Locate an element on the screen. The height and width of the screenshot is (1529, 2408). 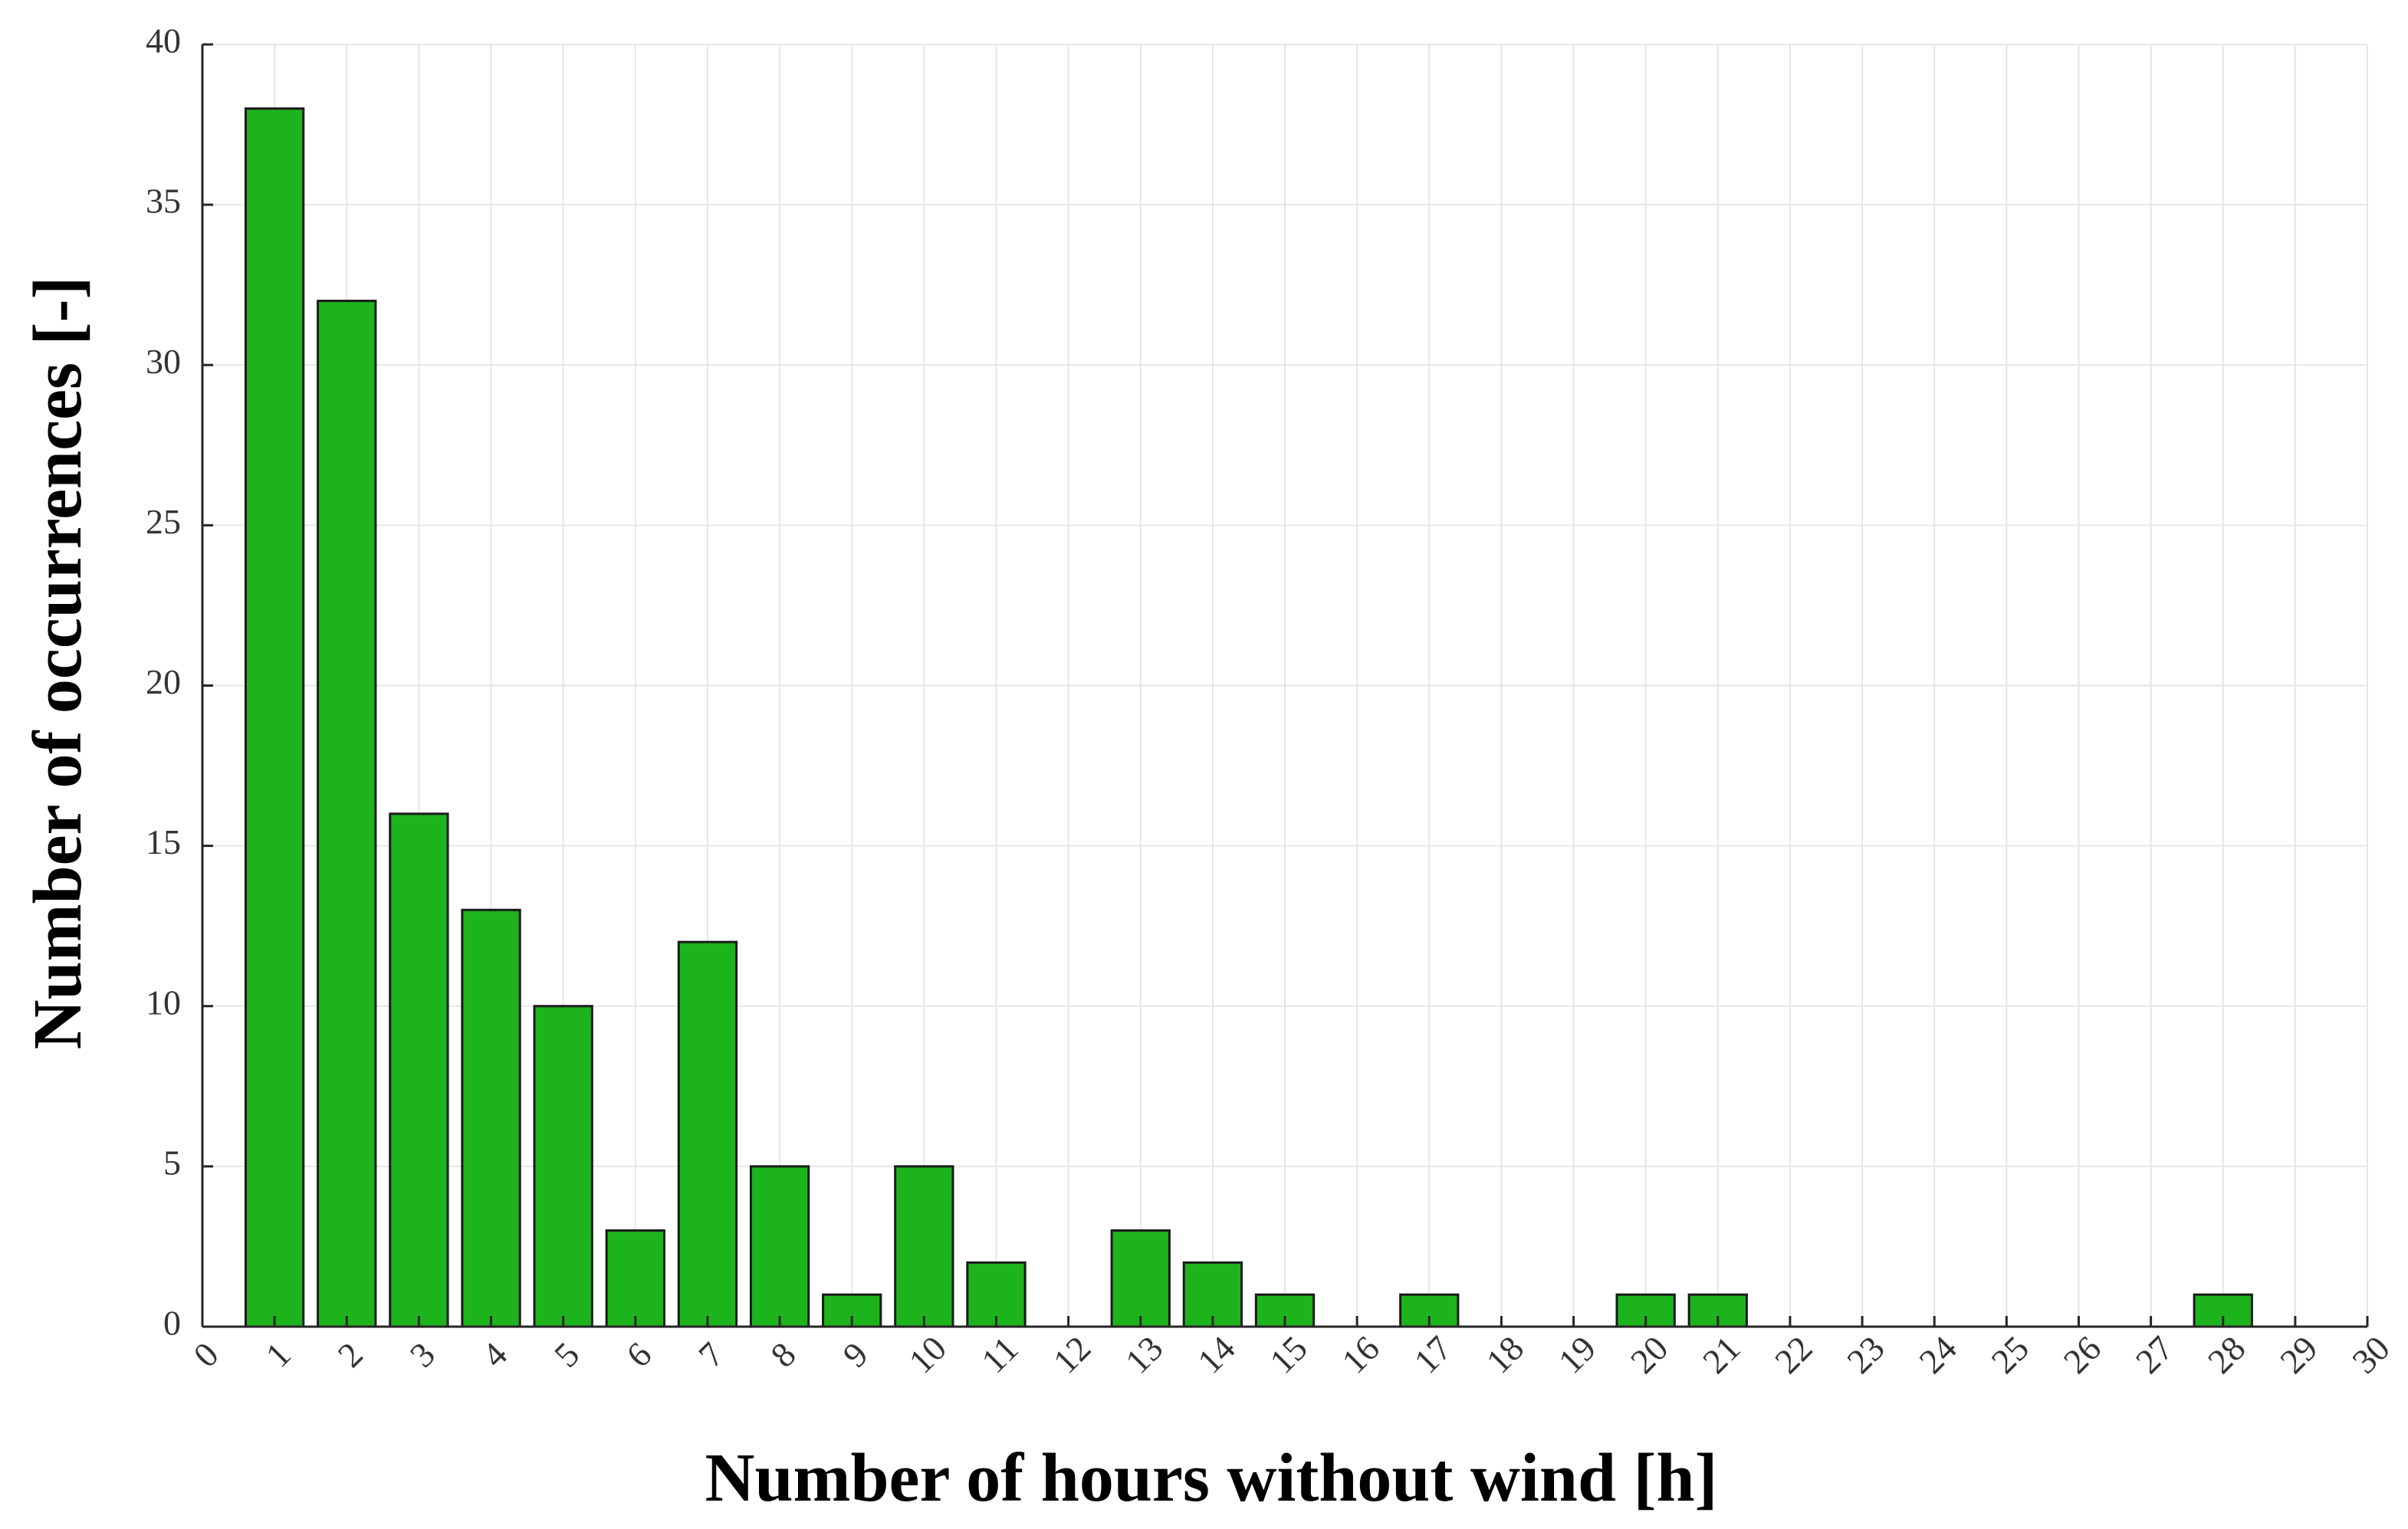
x-tick-label-25: 25 is located at coordinates (2010, 1355).